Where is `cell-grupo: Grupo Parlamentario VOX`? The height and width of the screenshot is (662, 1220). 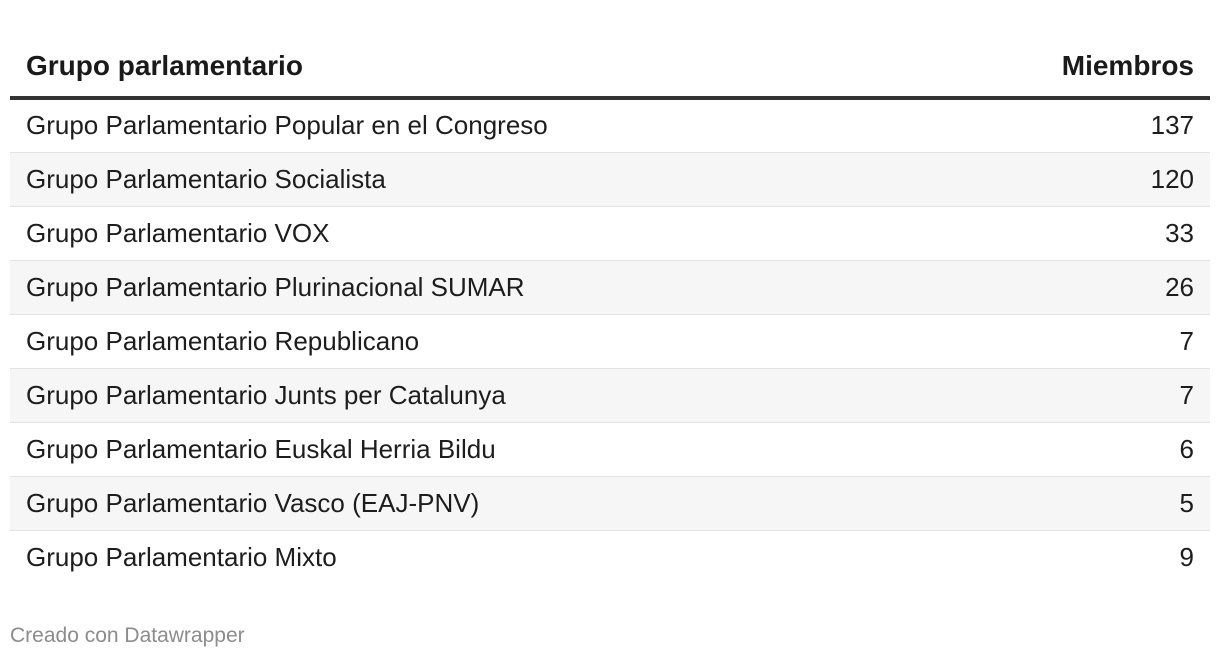 cell-grupo: Grupo Parlamentario VOX is located at coordinates (460, 233).